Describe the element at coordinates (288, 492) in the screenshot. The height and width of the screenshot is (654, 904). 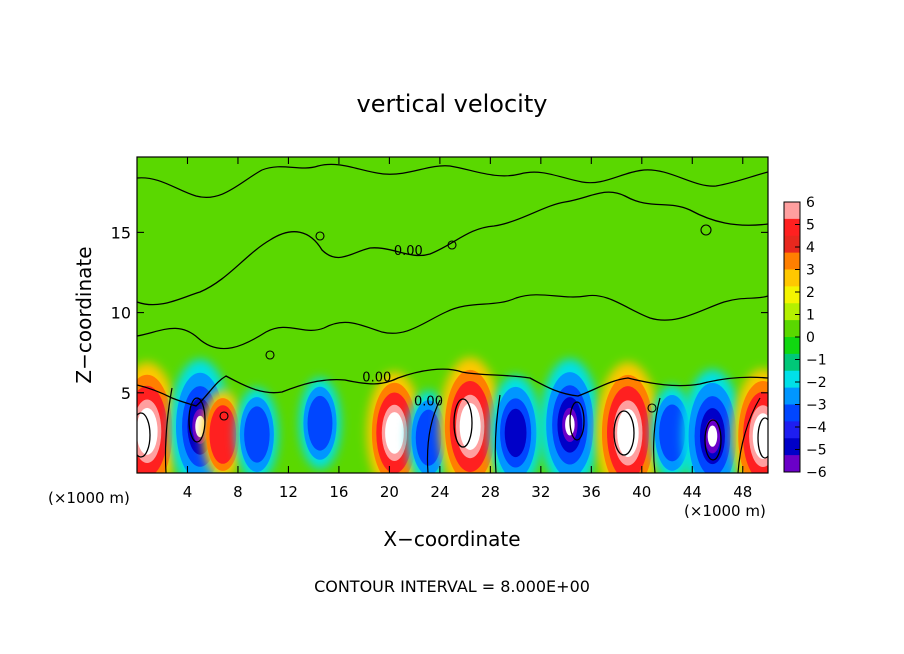
I see `x-tick-label: 12` at that location.